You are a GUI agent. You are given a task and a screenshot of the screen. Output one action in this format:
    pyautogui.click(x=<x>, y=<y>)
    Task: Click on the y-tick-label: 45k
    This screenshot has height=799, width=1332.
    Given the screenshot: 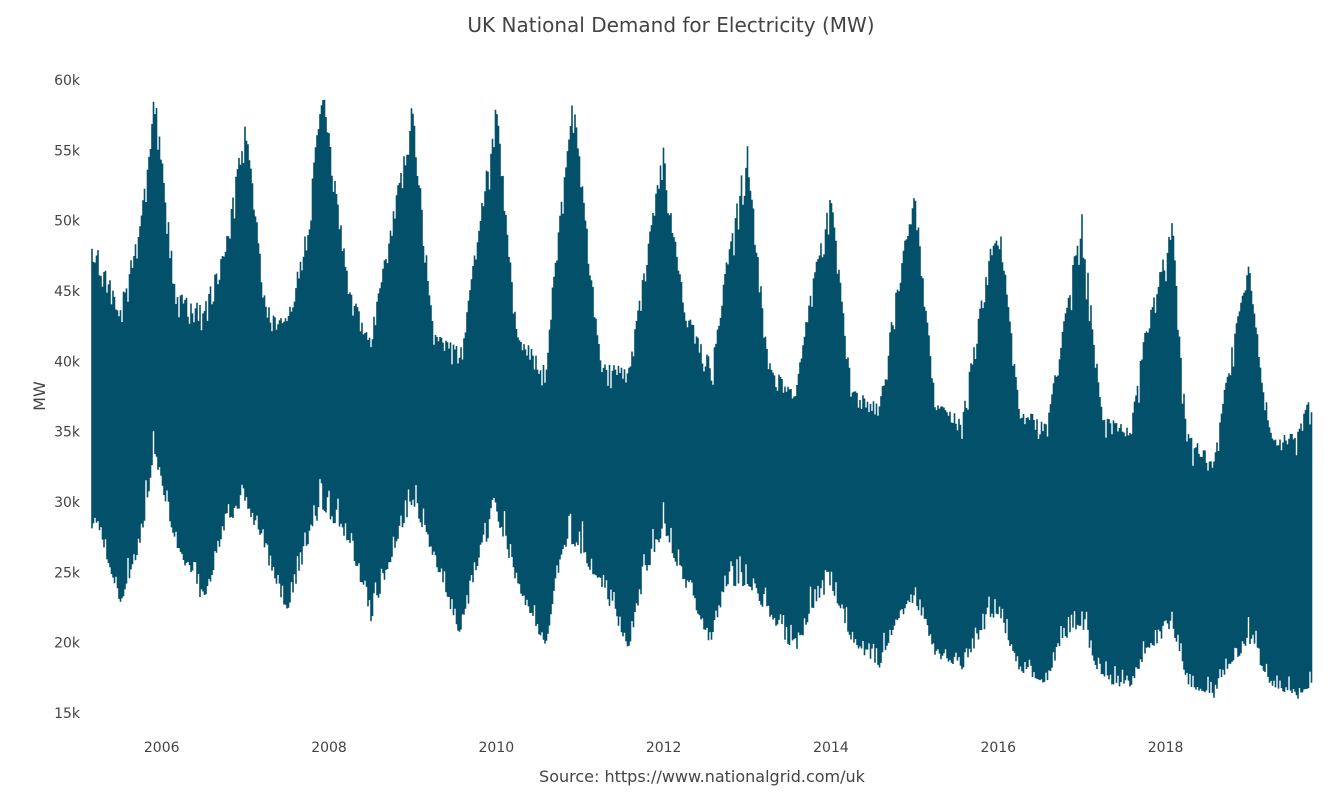 What is the action you would take?
    pyautogui.click(x=67, y=292)
    